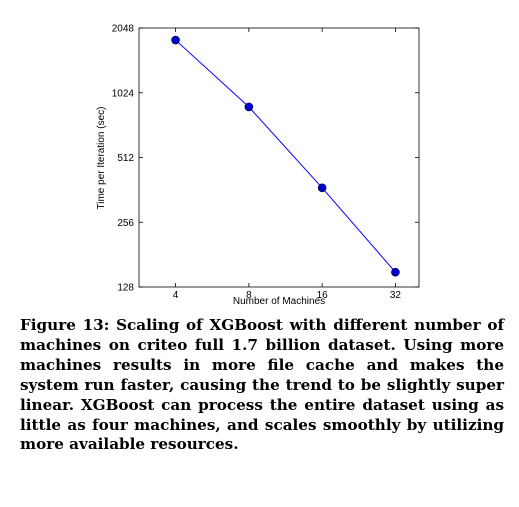 The height and width of the screenshot is (507, 519). What do you see at coordinates (176, 295) in the screenshot?
I see `x-tick-label: 4` at bounding box center [176, 295].